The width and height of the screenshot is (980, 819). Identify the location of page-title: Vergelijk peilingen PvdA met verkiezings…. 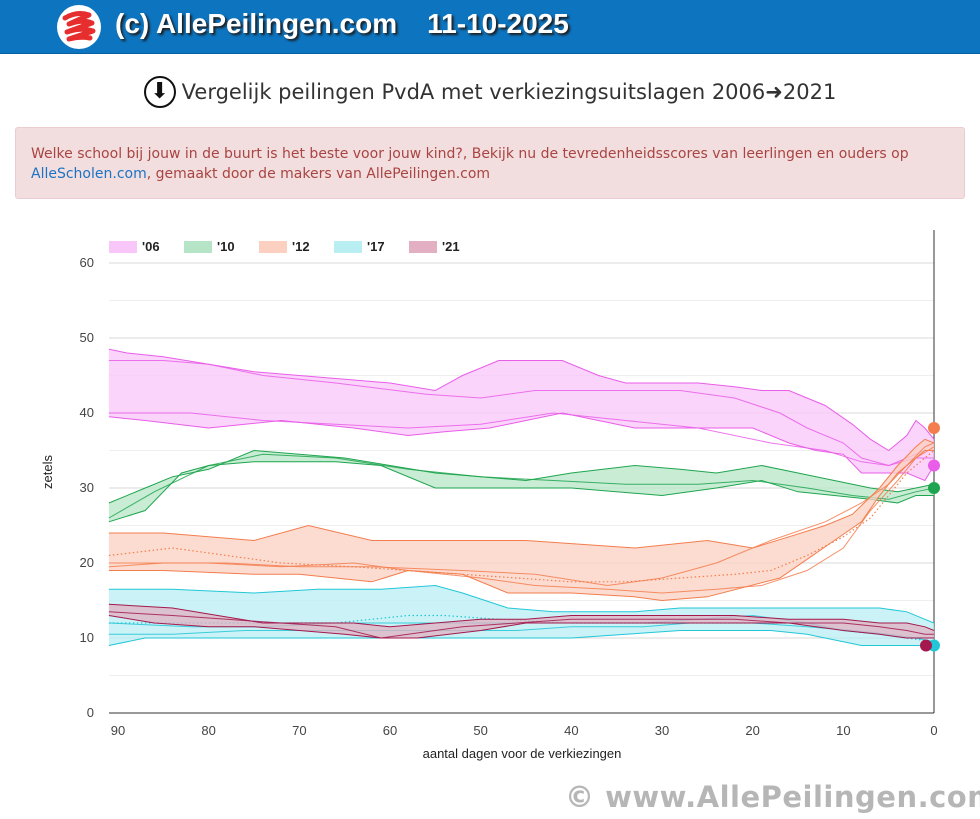
(509, 92).